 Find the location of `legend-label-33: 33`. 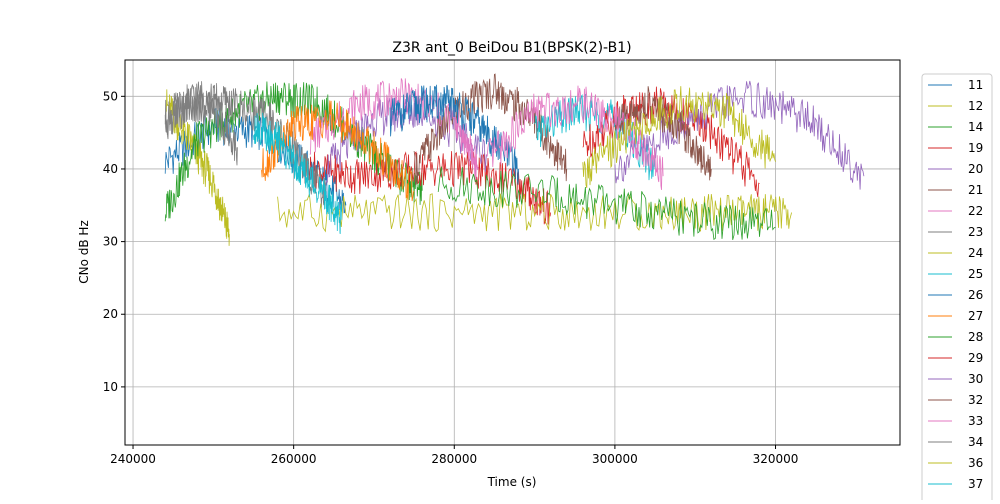

legend-label-33: 33 is located at coordinates (975, 421).